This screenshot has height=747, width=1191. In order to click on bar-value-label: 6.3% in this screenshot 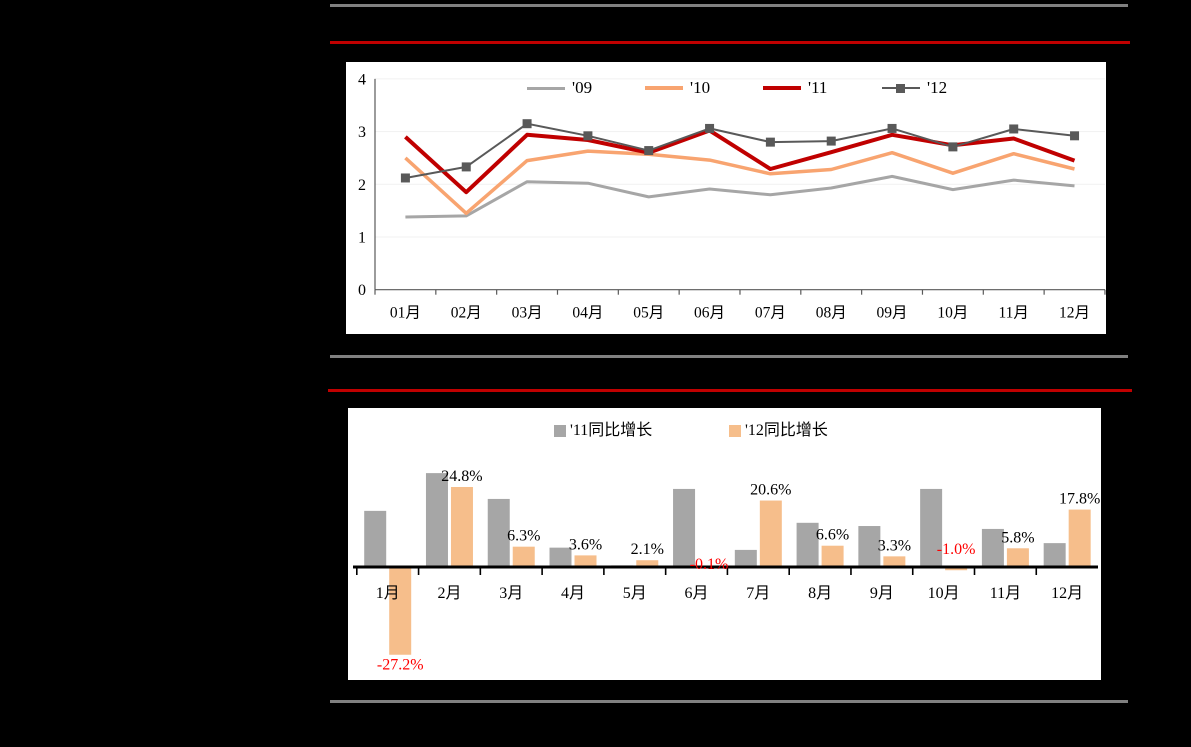, I will do `click(523, 536)`.